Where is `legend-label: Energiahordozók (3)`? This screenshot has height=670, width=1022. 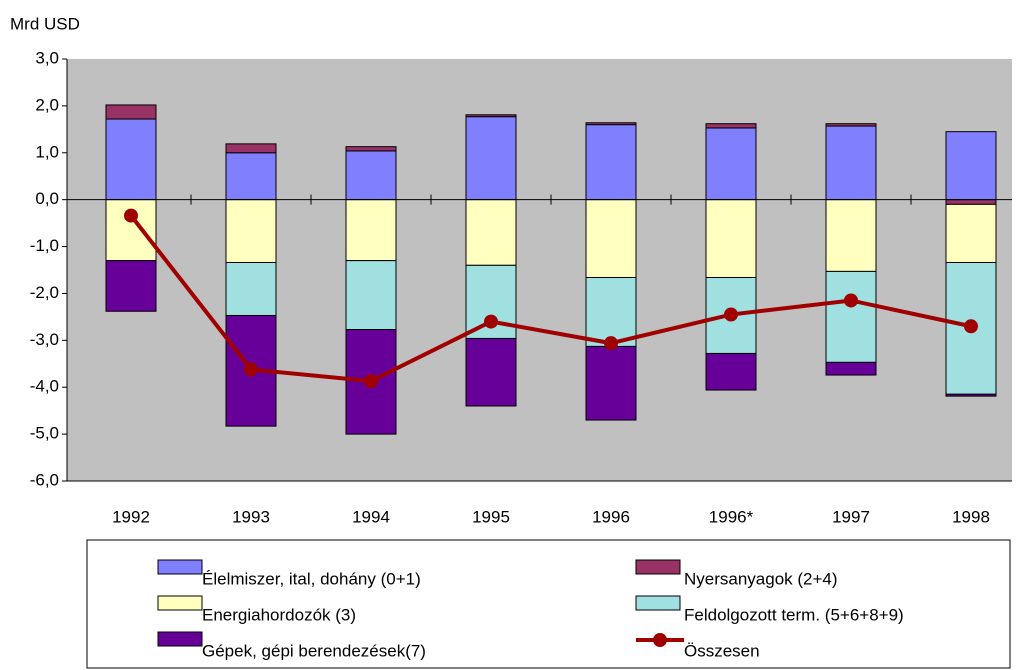
legend-label: Energiahordozók (3) is located at coordinates (279, 614).